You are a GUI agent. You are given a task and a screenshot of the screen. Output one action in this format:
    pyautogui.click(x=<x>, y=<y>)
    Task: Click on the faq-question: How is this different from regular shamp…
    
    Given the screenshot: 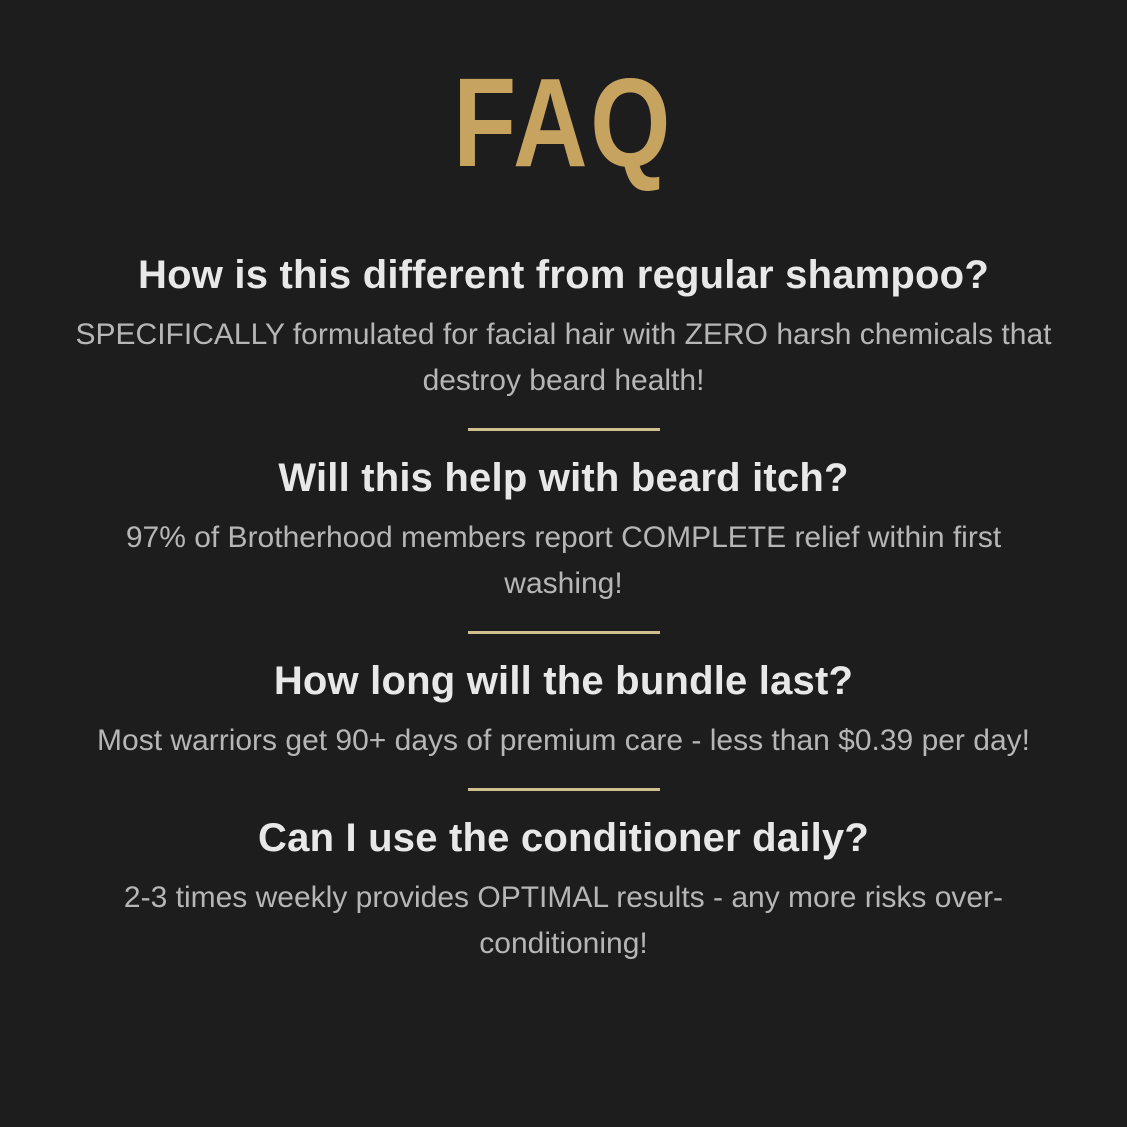 What is the action you would take?
    pyautogui.click(x=563, y=275)
    